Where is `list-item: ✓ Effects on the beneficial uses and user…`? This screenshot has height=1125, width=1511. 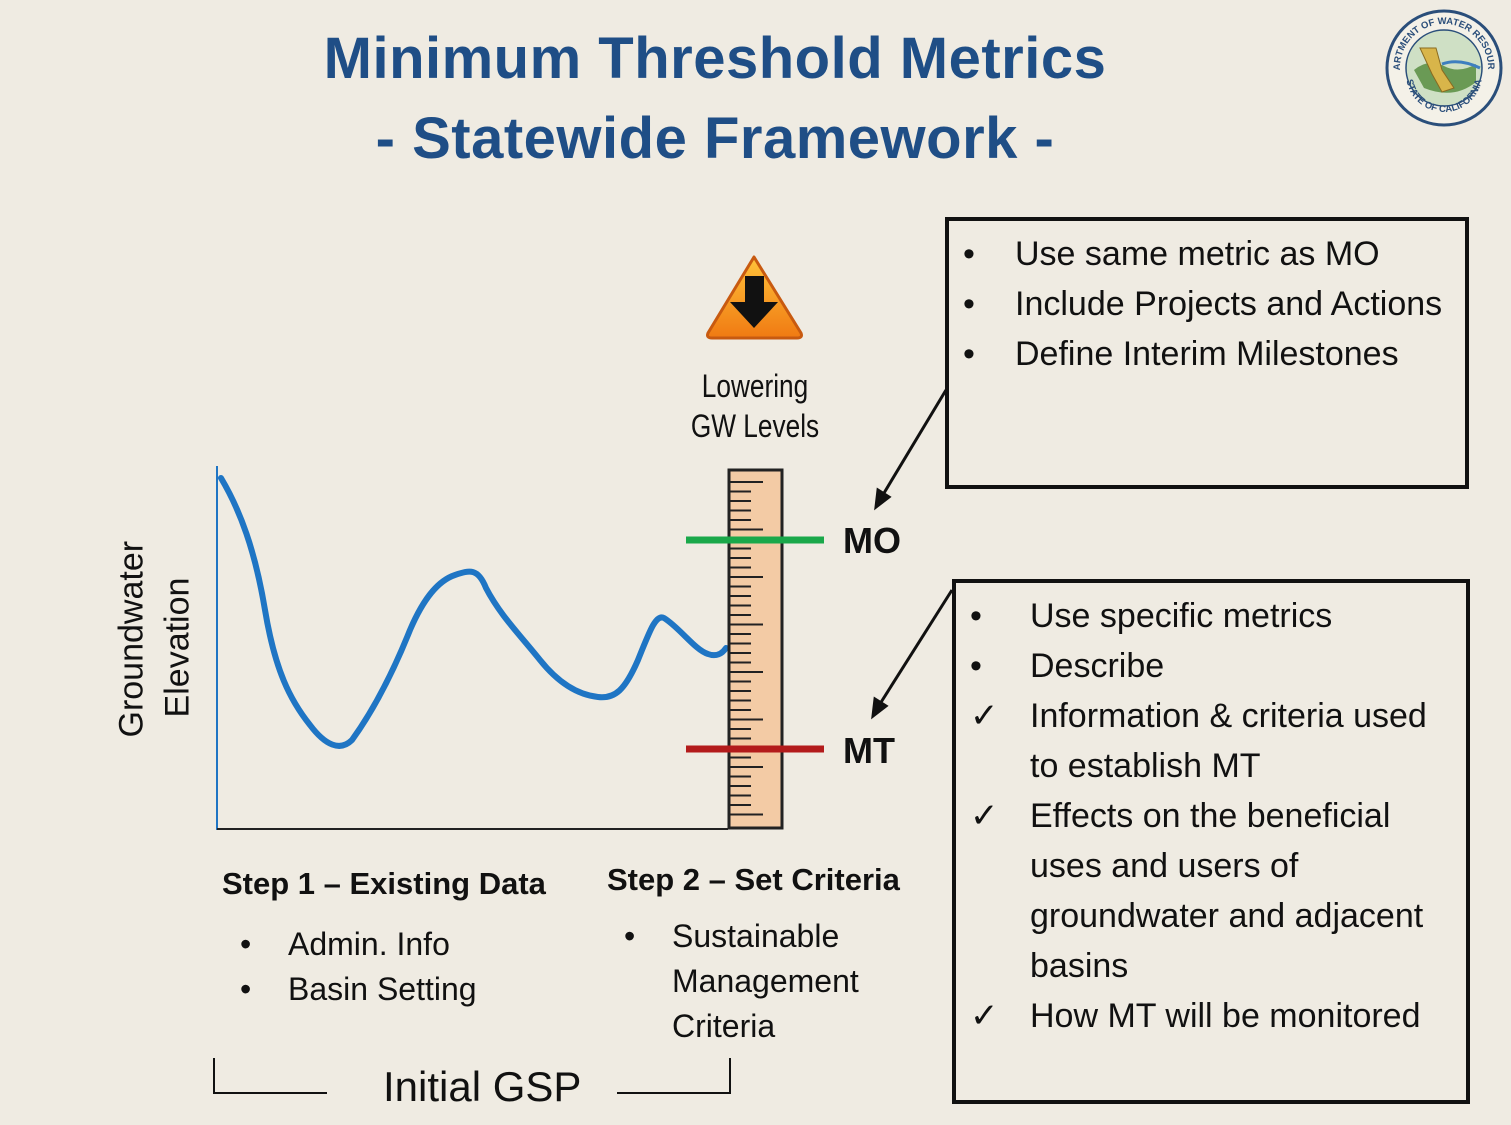
list-item: ✓ Effects on the beneficial uses and user… is located at coordinates (1213, 891).